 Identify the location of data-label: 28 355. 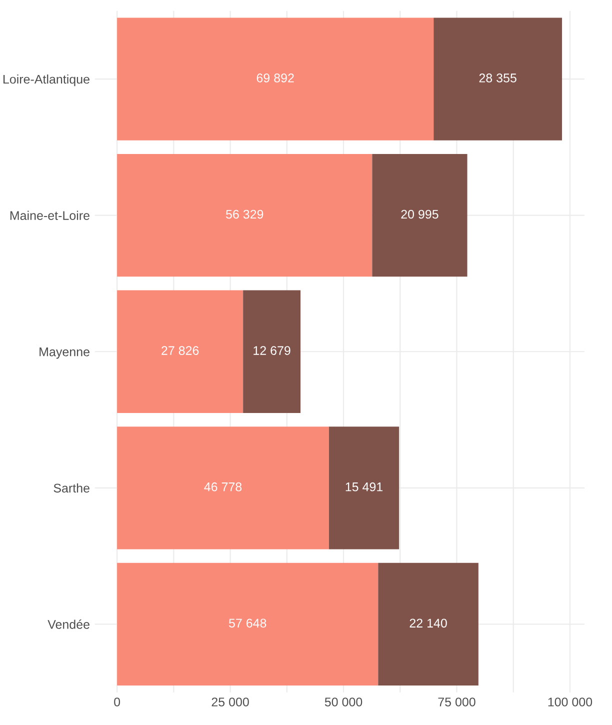
(497, 78).